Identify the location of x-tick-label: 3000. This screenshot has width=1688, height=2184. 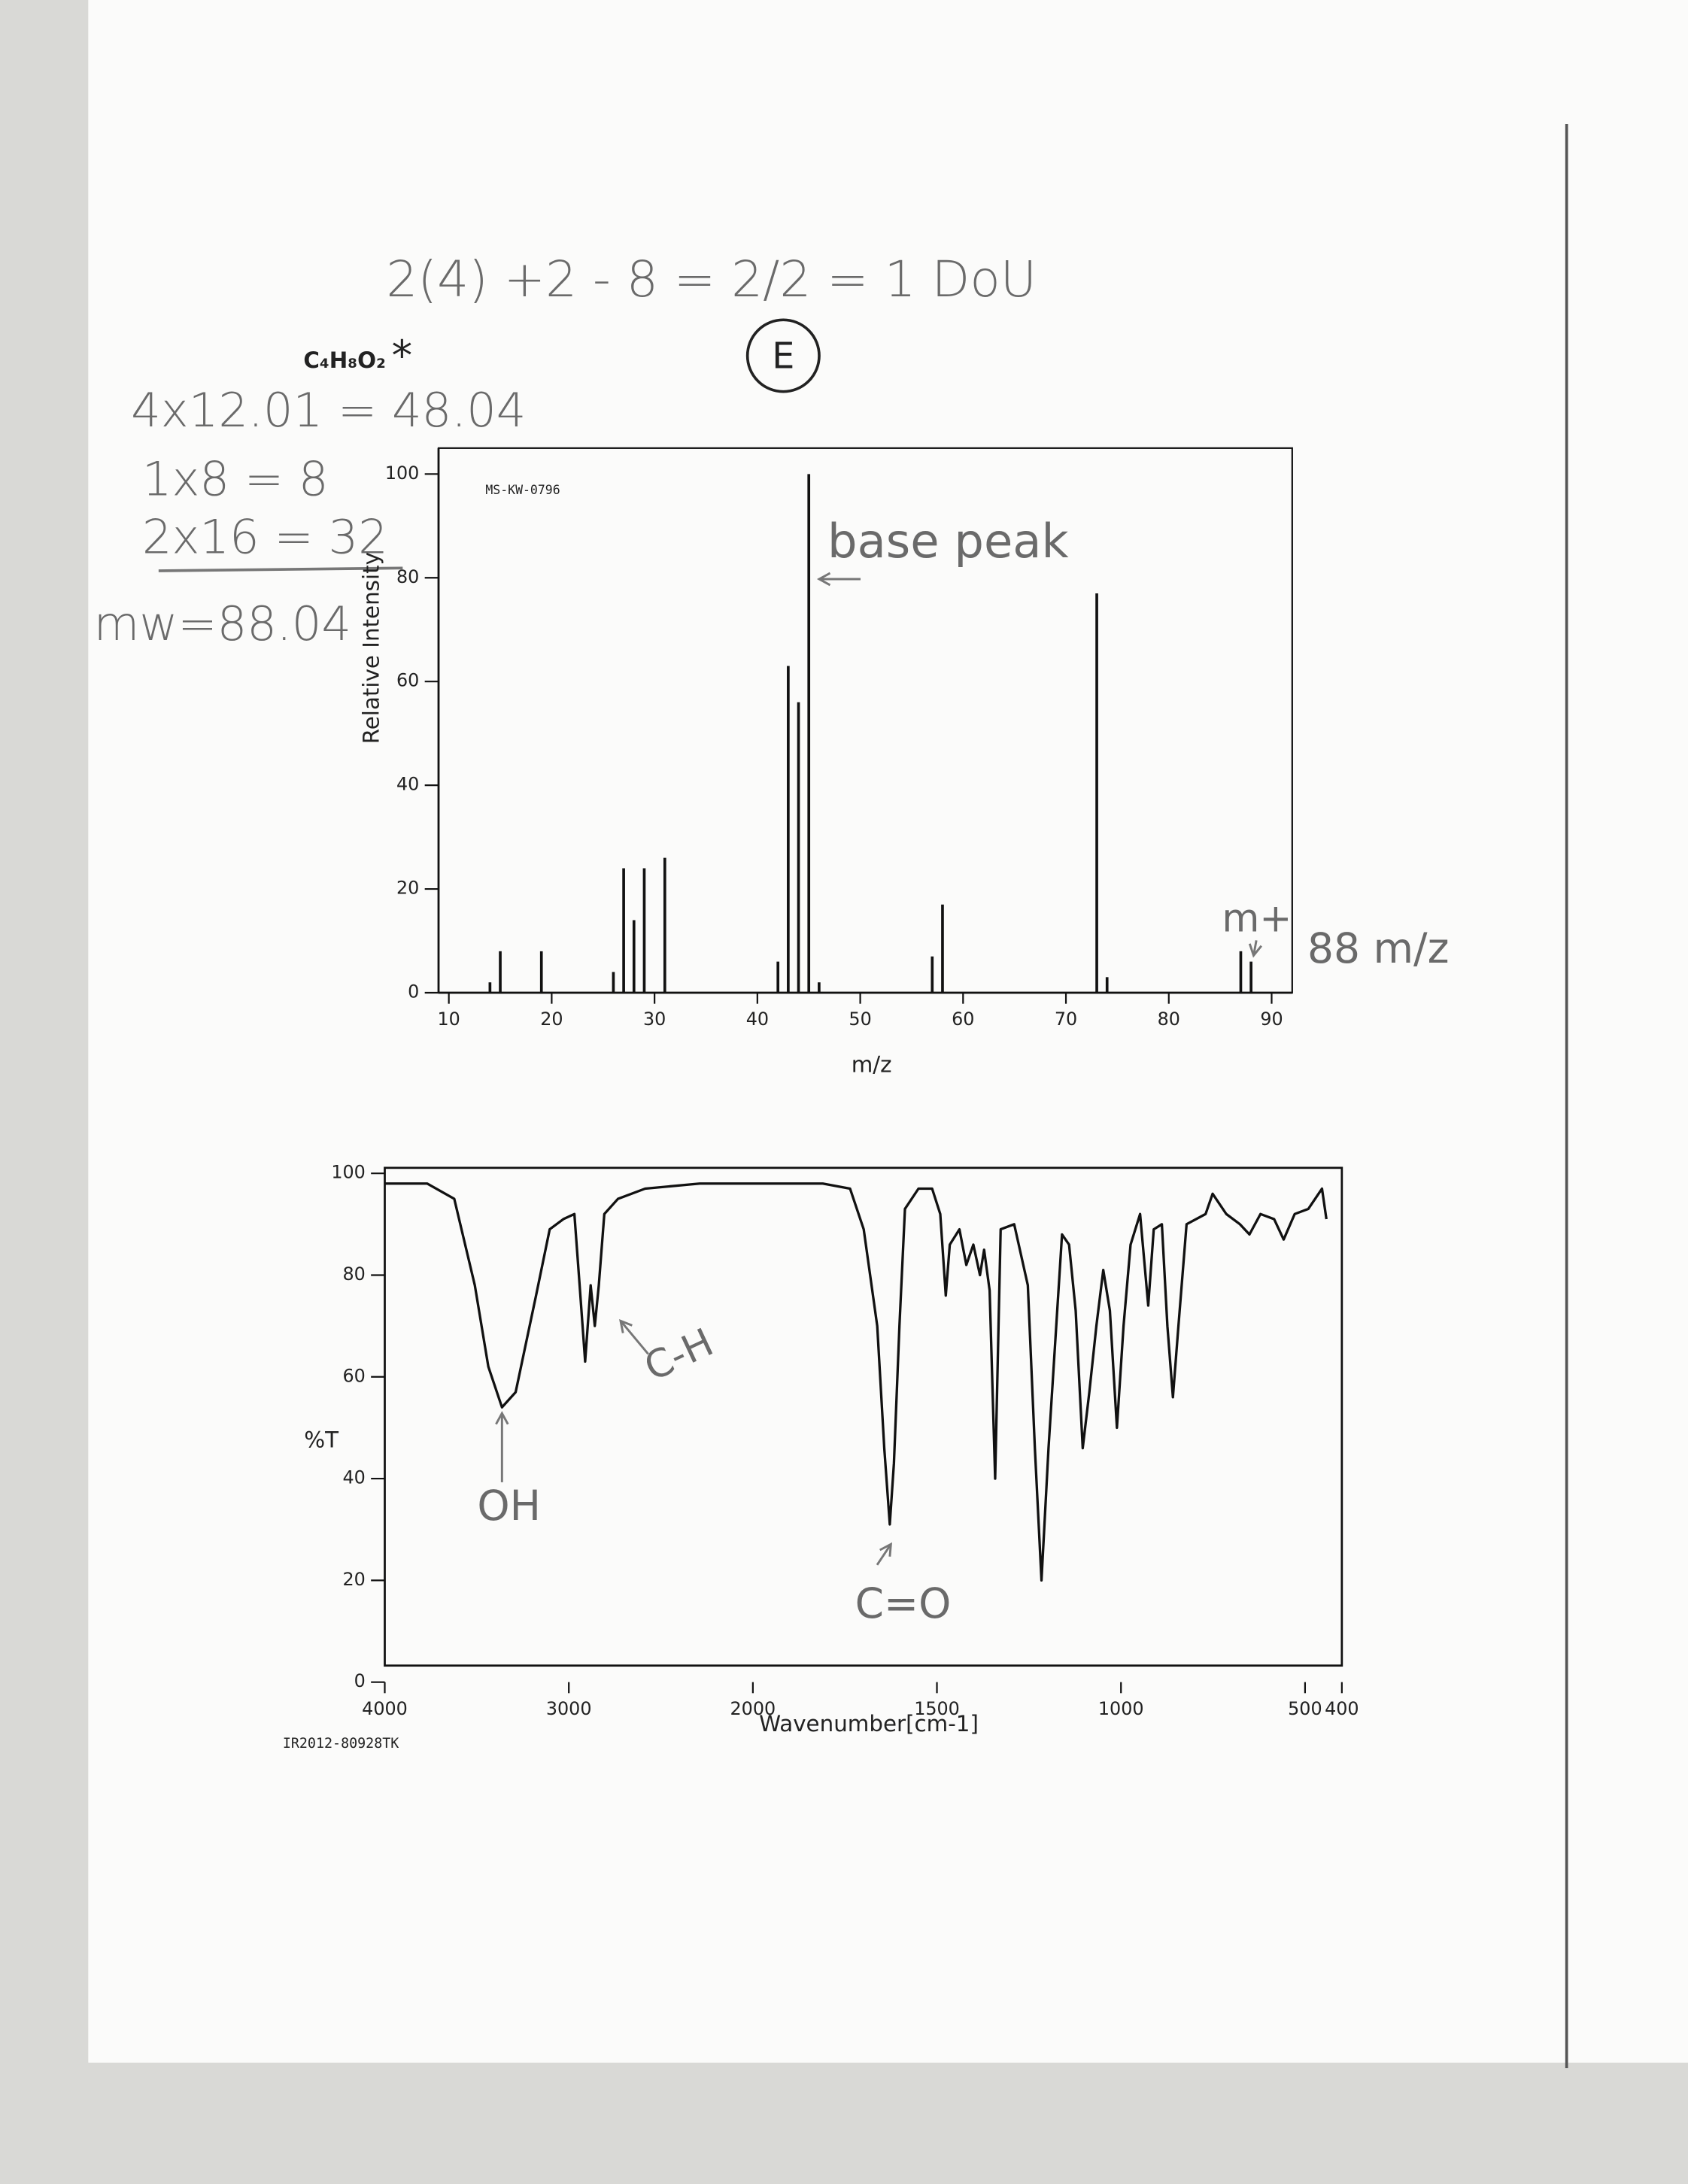
(569, 1709).